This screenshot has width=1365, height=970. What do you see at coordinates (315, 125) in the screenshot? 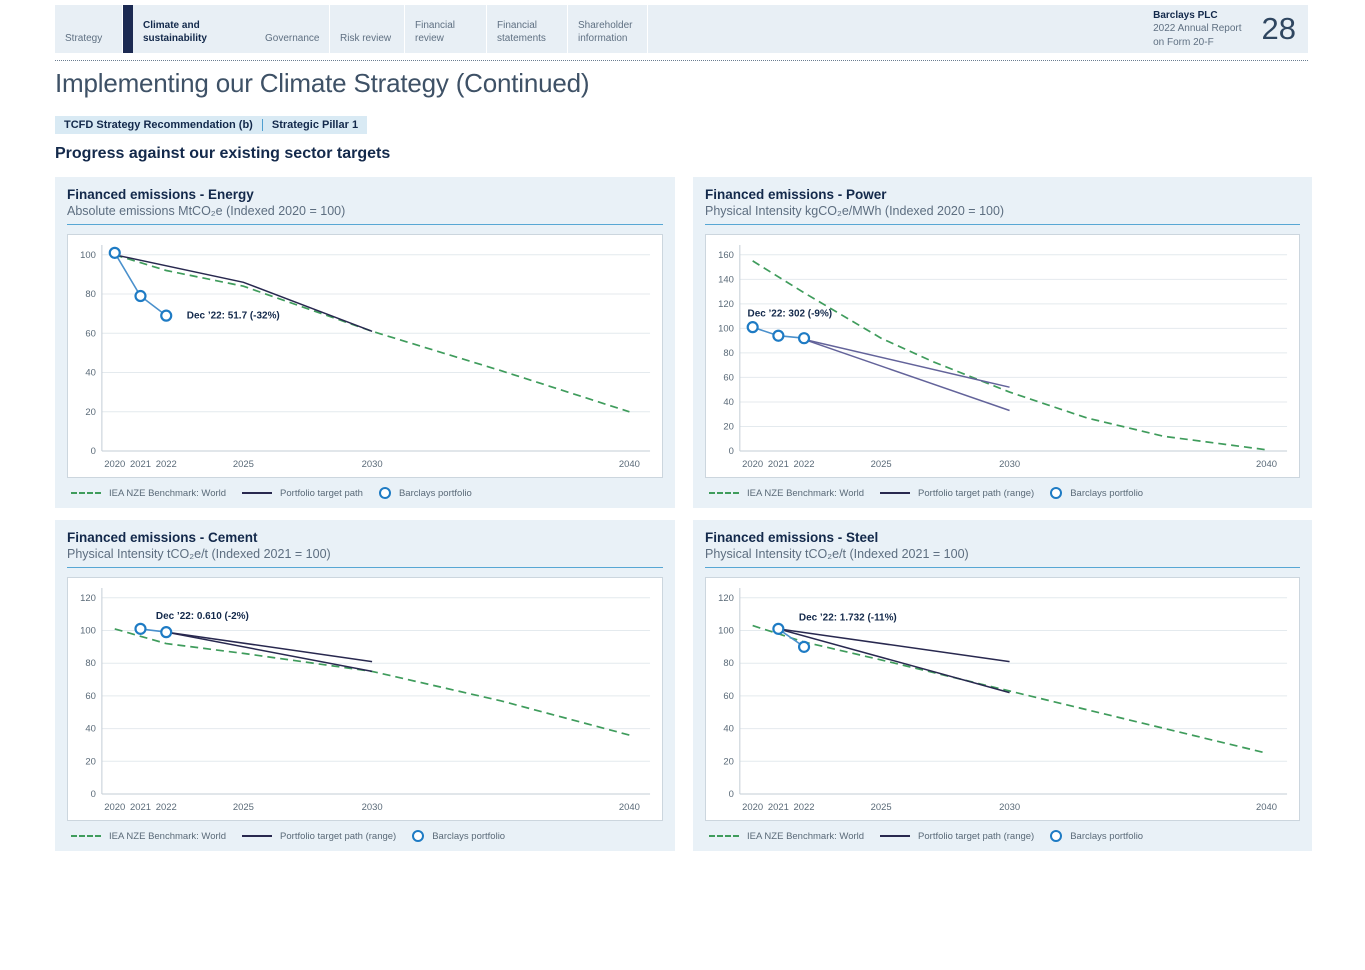
I see `strategic-pillar-badge-label: Strategic Pillar 1` at bounding box center [315, 125].